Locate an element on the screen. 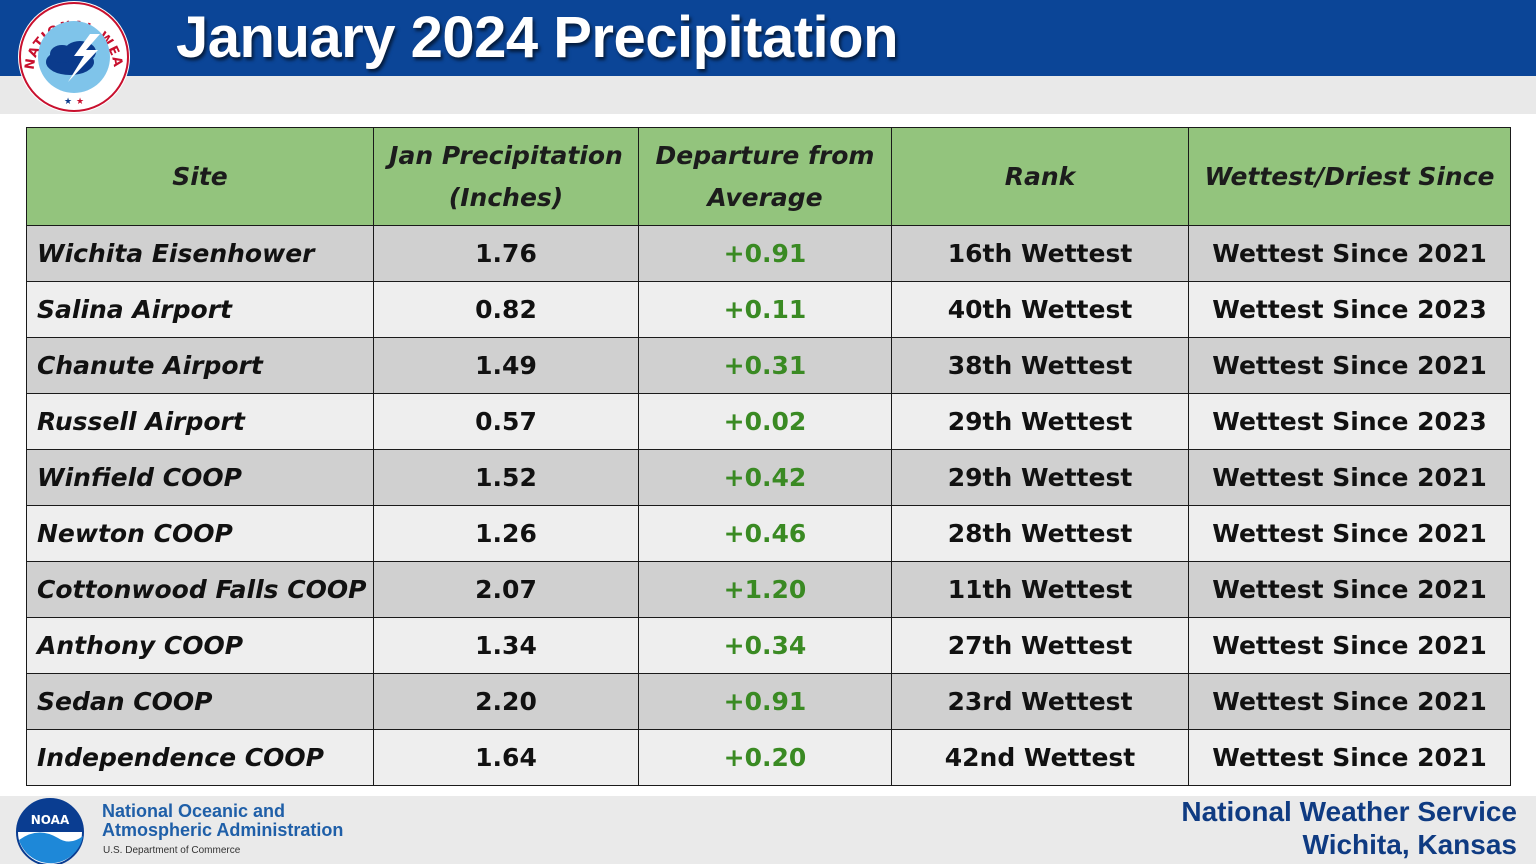 The width and height of the screenshot is (1536, 864). column-header-site: Site is located at coordinates (200, 176).